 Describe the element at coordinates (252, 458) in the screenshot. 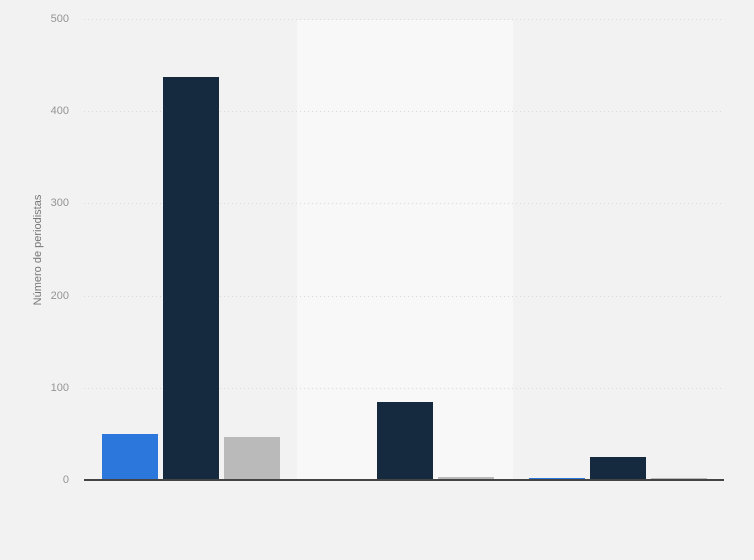

I see `bar-gray-group1` at that location.